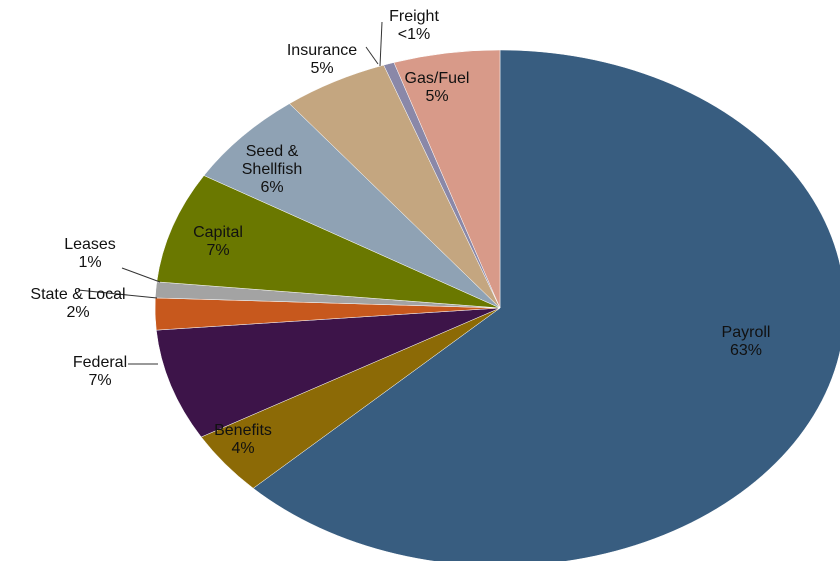 The height and width of the screenshot is (561, 840). What do you see at coordinates (746, 350) in the screenshot?
I see `slice-value-label: 63%` at bounding box center [746, 350].